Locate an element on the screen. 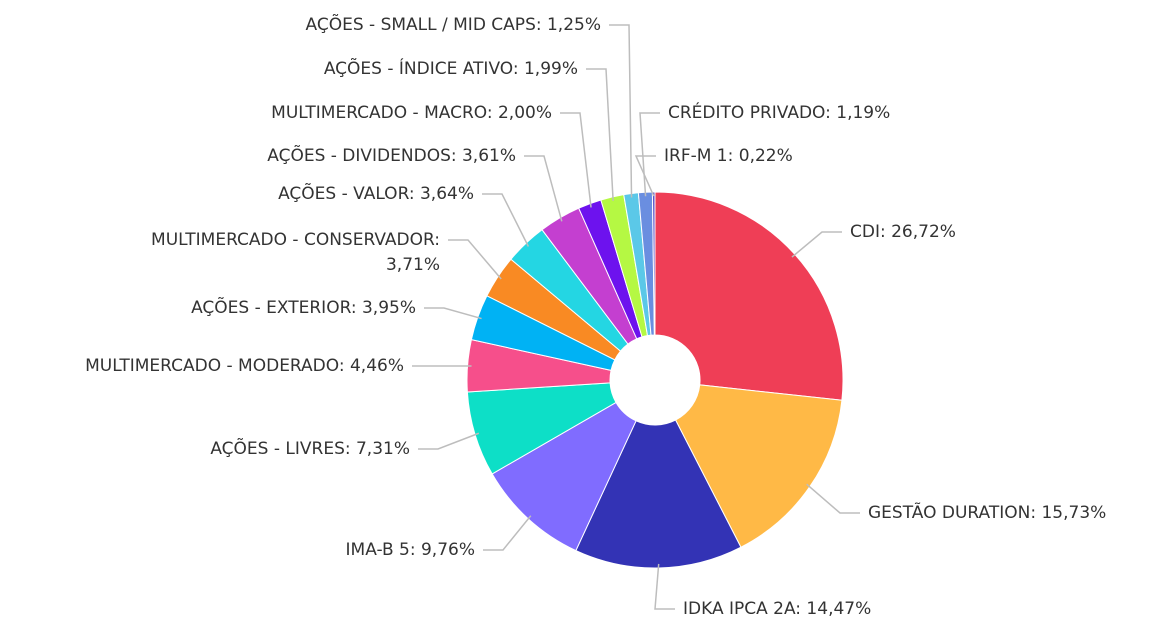 The width and height of the screenshot is (1153, 623). data-label: AÇÕES - VALOR: 3,64% is located at coordinates (376, 193).